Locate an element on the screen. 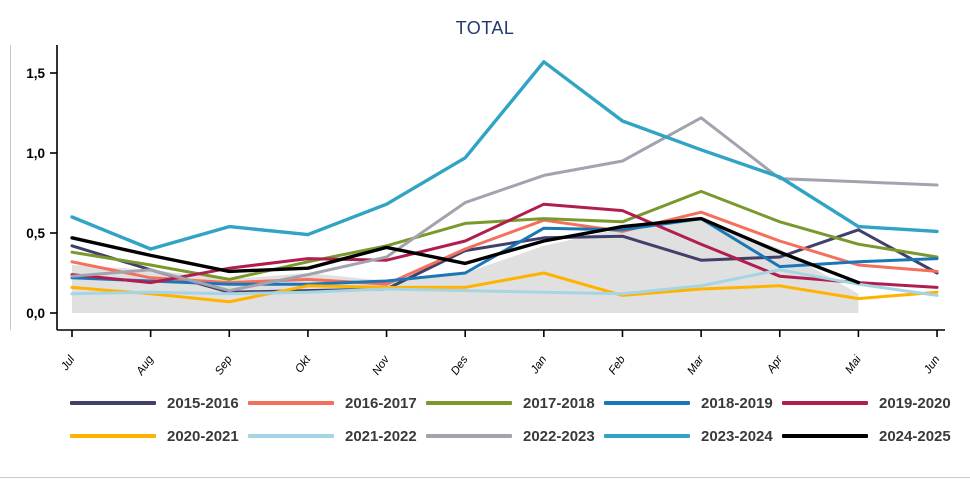  y-tick-label: 0,0 is located at coordinates (35, 313).